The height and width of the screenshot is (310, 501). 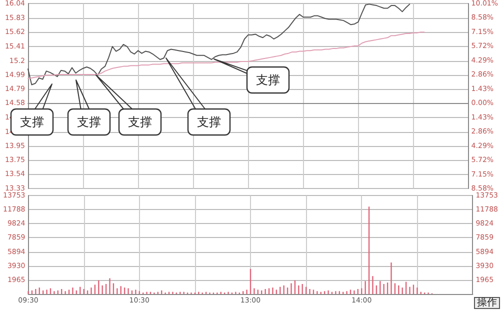 What do you see at coordinates (487, 302) in the screenshot?
I see `text: 操作` at bounding box center [487, 302].